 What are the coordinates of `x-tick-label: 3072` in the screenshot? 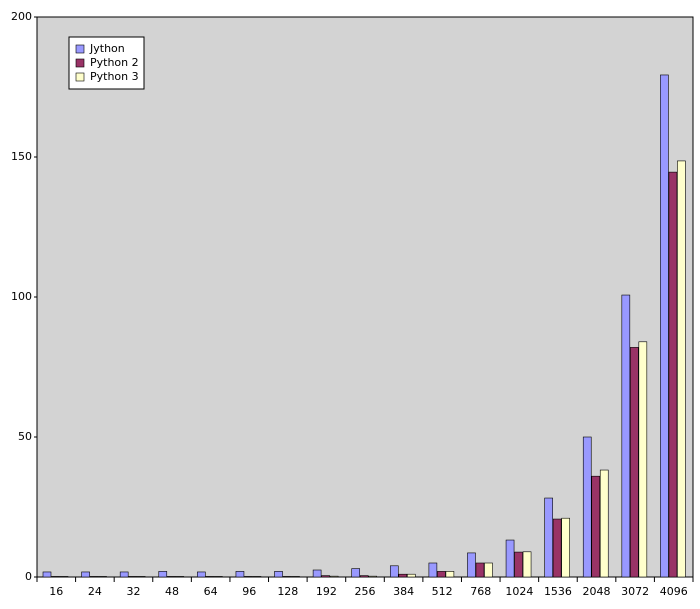 It's located at (635, 591).